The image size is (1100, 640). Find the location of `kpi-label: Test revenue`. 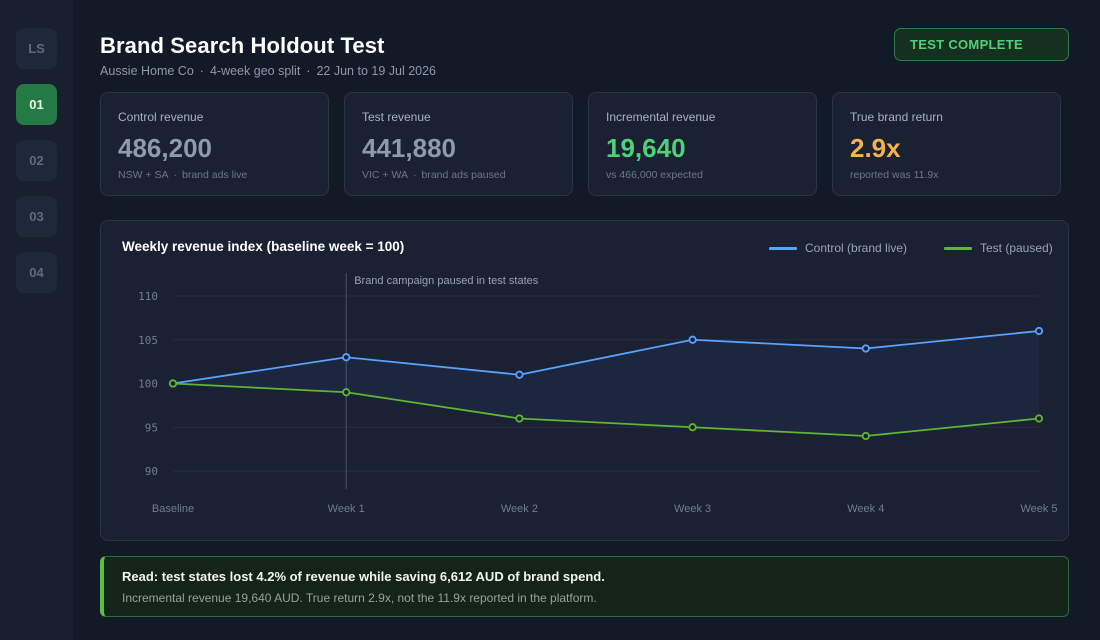

kpi-label: Test revenue is located at coordinates (396, 117).